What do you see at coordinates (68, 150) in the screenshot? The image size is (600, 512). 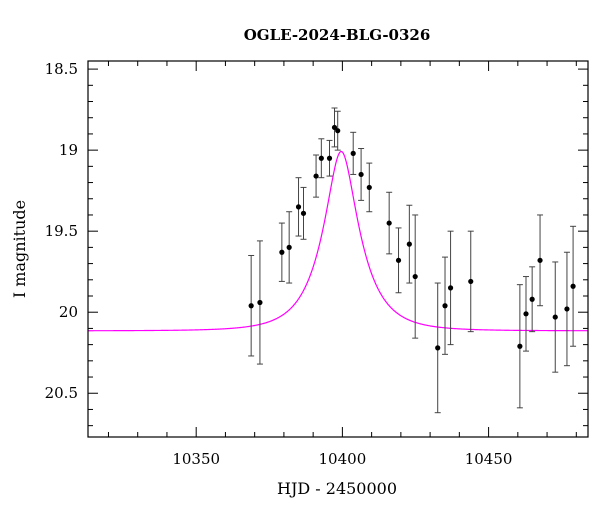 I see `y-tick-label: 19` at bounding box center [68, 150].